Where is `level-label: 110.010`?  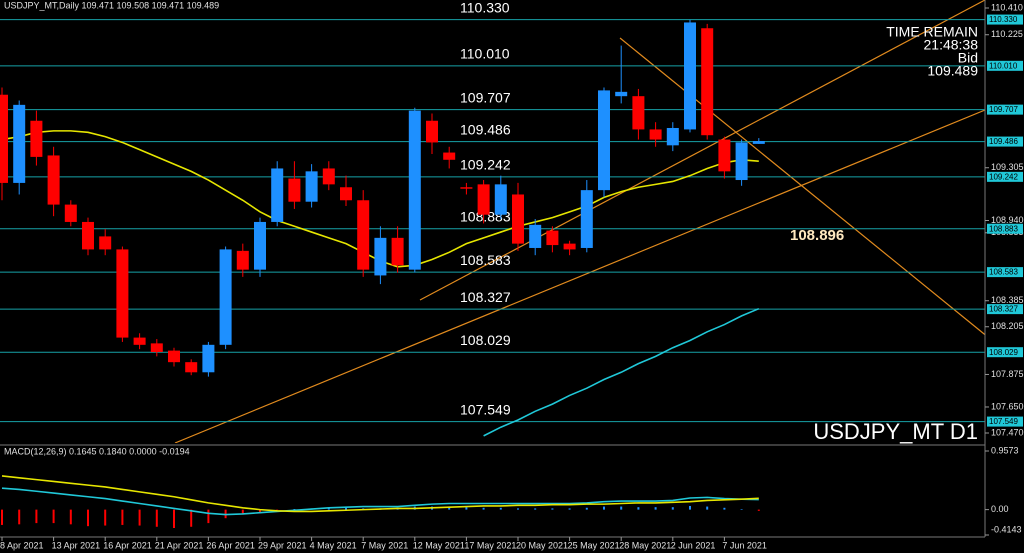
level-label: 110.010 is located at coordinates (485, 54).